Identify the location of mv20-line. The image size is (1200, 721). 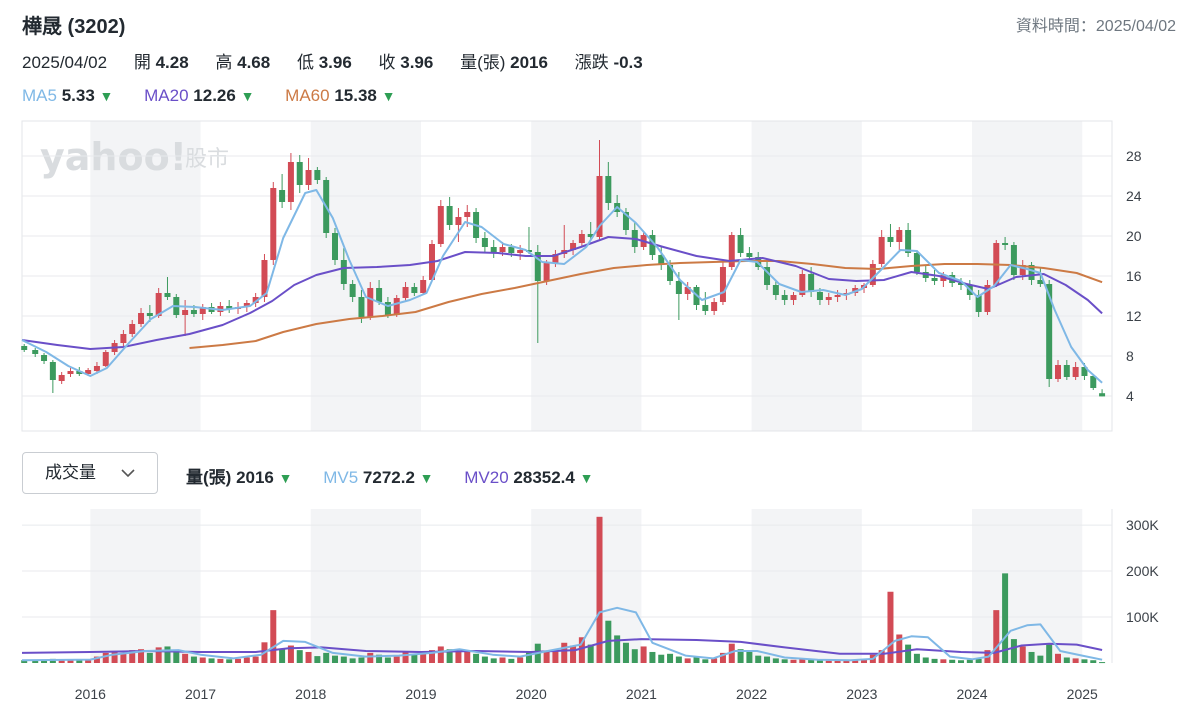
(562, 646).